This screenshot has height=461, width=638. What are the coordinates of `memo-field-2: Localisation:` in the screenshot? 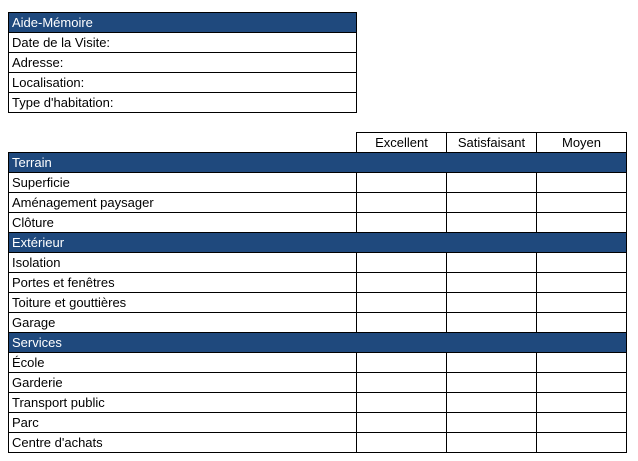 It's located at (182, 82).